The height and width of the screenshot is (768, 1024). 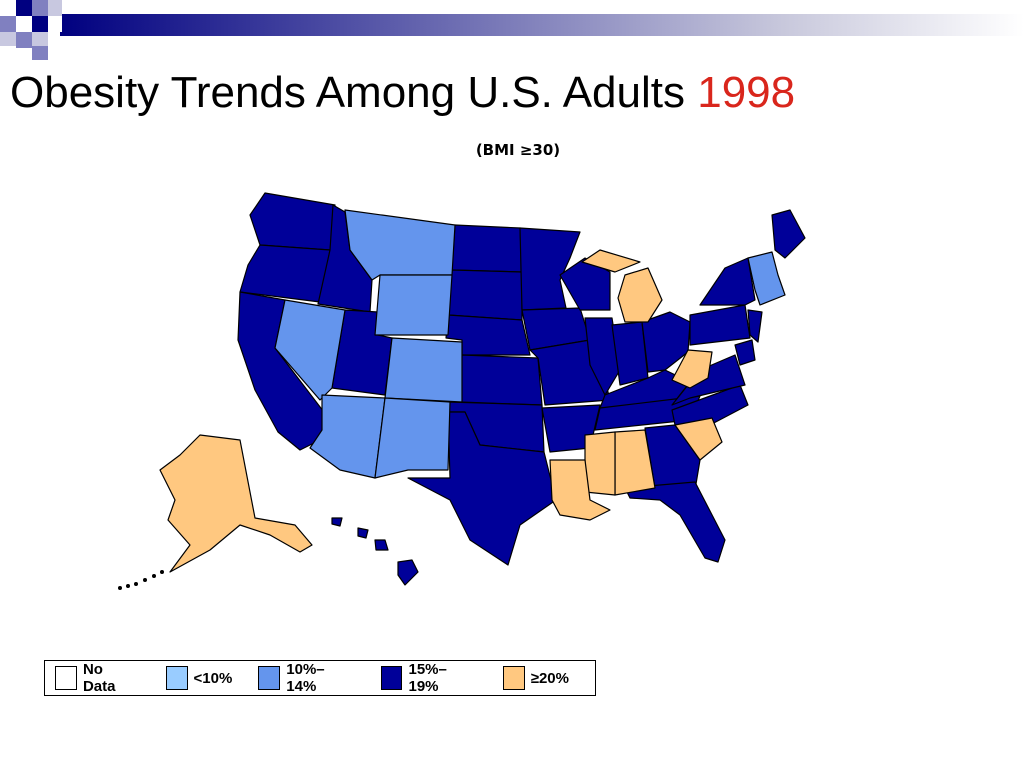 What do you see at coordinates (512, 30) in the screenshot?
I see `decorative-header-band` at bounding box center [512, 30].